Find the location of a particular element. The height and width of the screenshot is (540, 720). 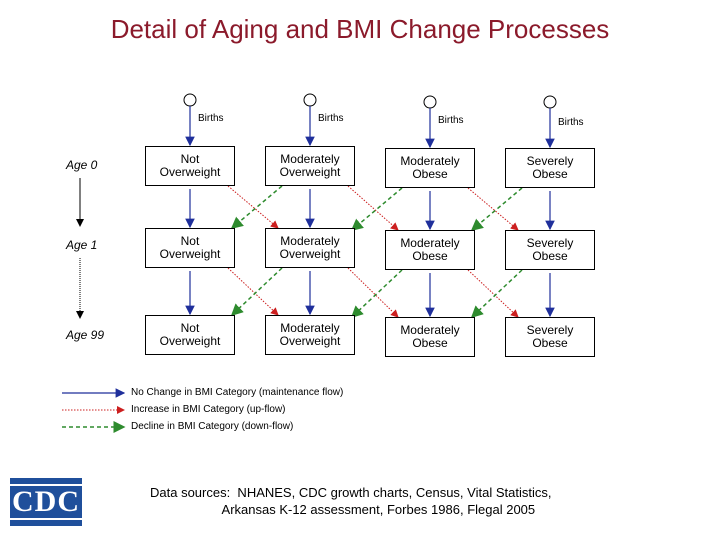

cdc-logo-text: CDC is located at coordinates (46, 502).